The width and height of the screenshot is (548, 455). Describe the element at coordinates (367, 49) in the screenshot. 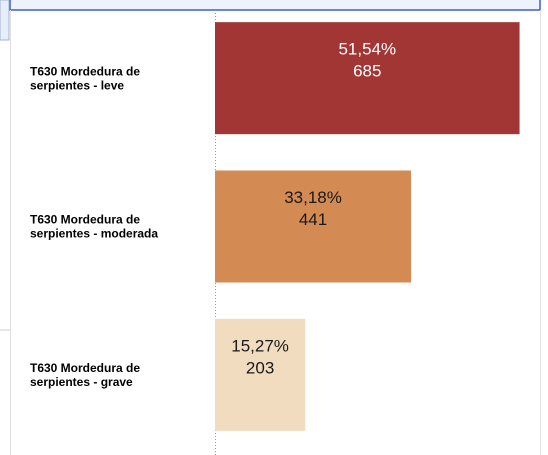

I see `value-label: 51,54%` at that location.